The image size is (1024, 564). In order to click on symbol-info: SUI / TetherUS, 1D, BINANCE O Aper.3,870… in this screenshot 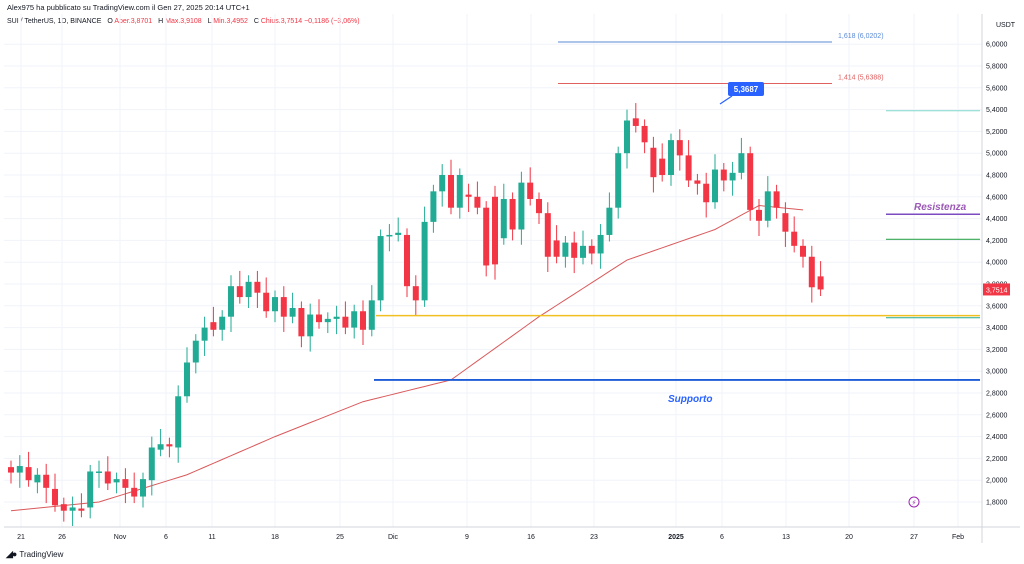, I will do `click(183, 21)`.